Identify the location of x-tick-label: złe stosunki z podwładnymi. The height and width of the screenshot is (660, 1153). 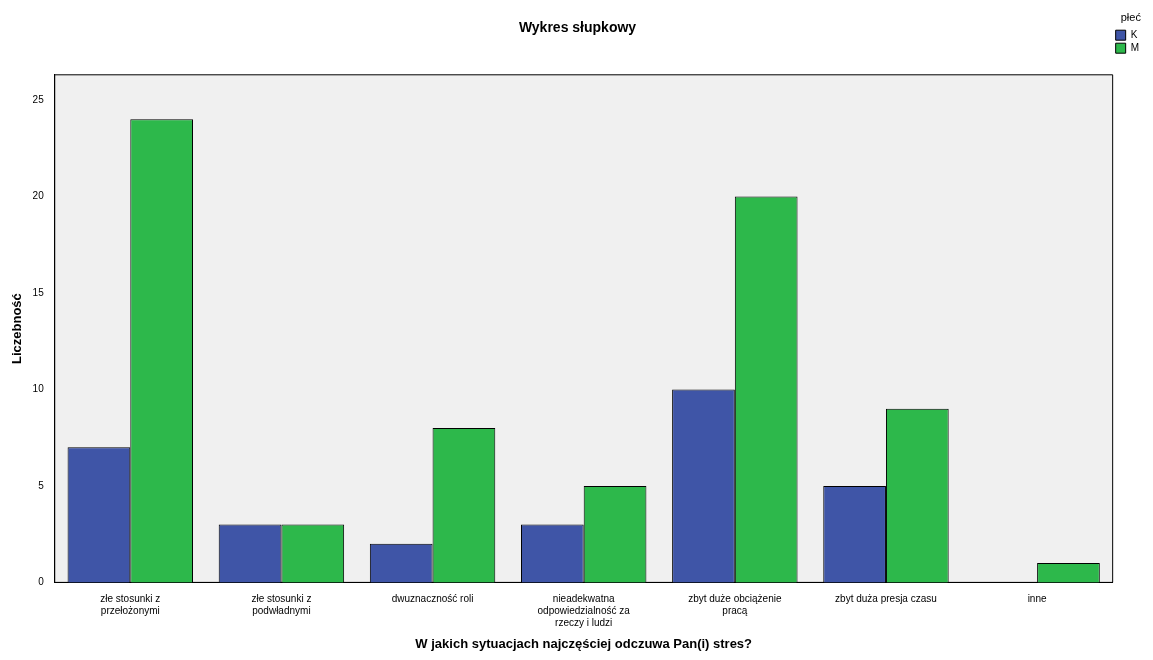
(281, 605).